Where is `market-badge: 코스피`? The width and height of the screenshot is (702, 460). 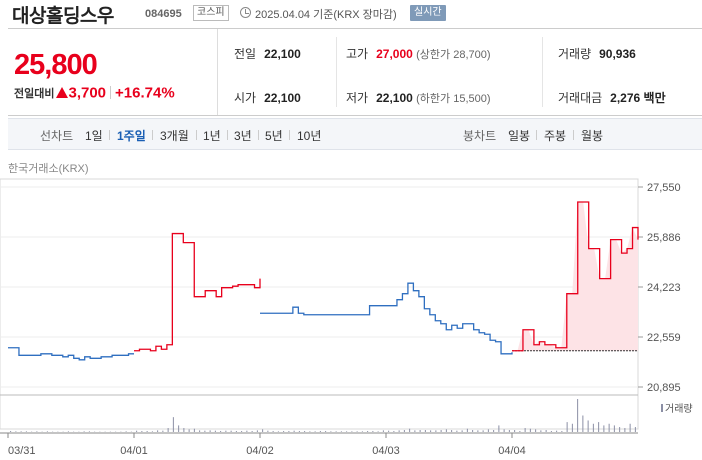 market-badge: 코스피 is located at coordinates (211, 13).